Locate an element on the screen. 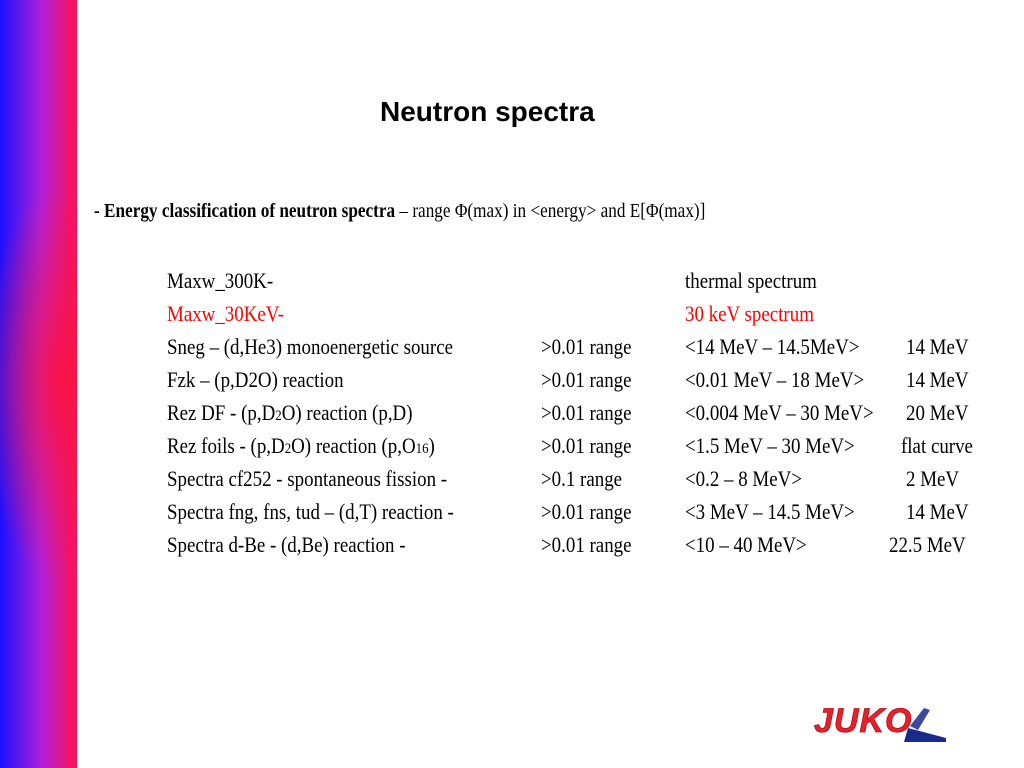 The image size is (1024, 768). subtitle-rest: – range Φ(max) in <energy> and E[Φ(max)] is located at coordinates (550, 211).